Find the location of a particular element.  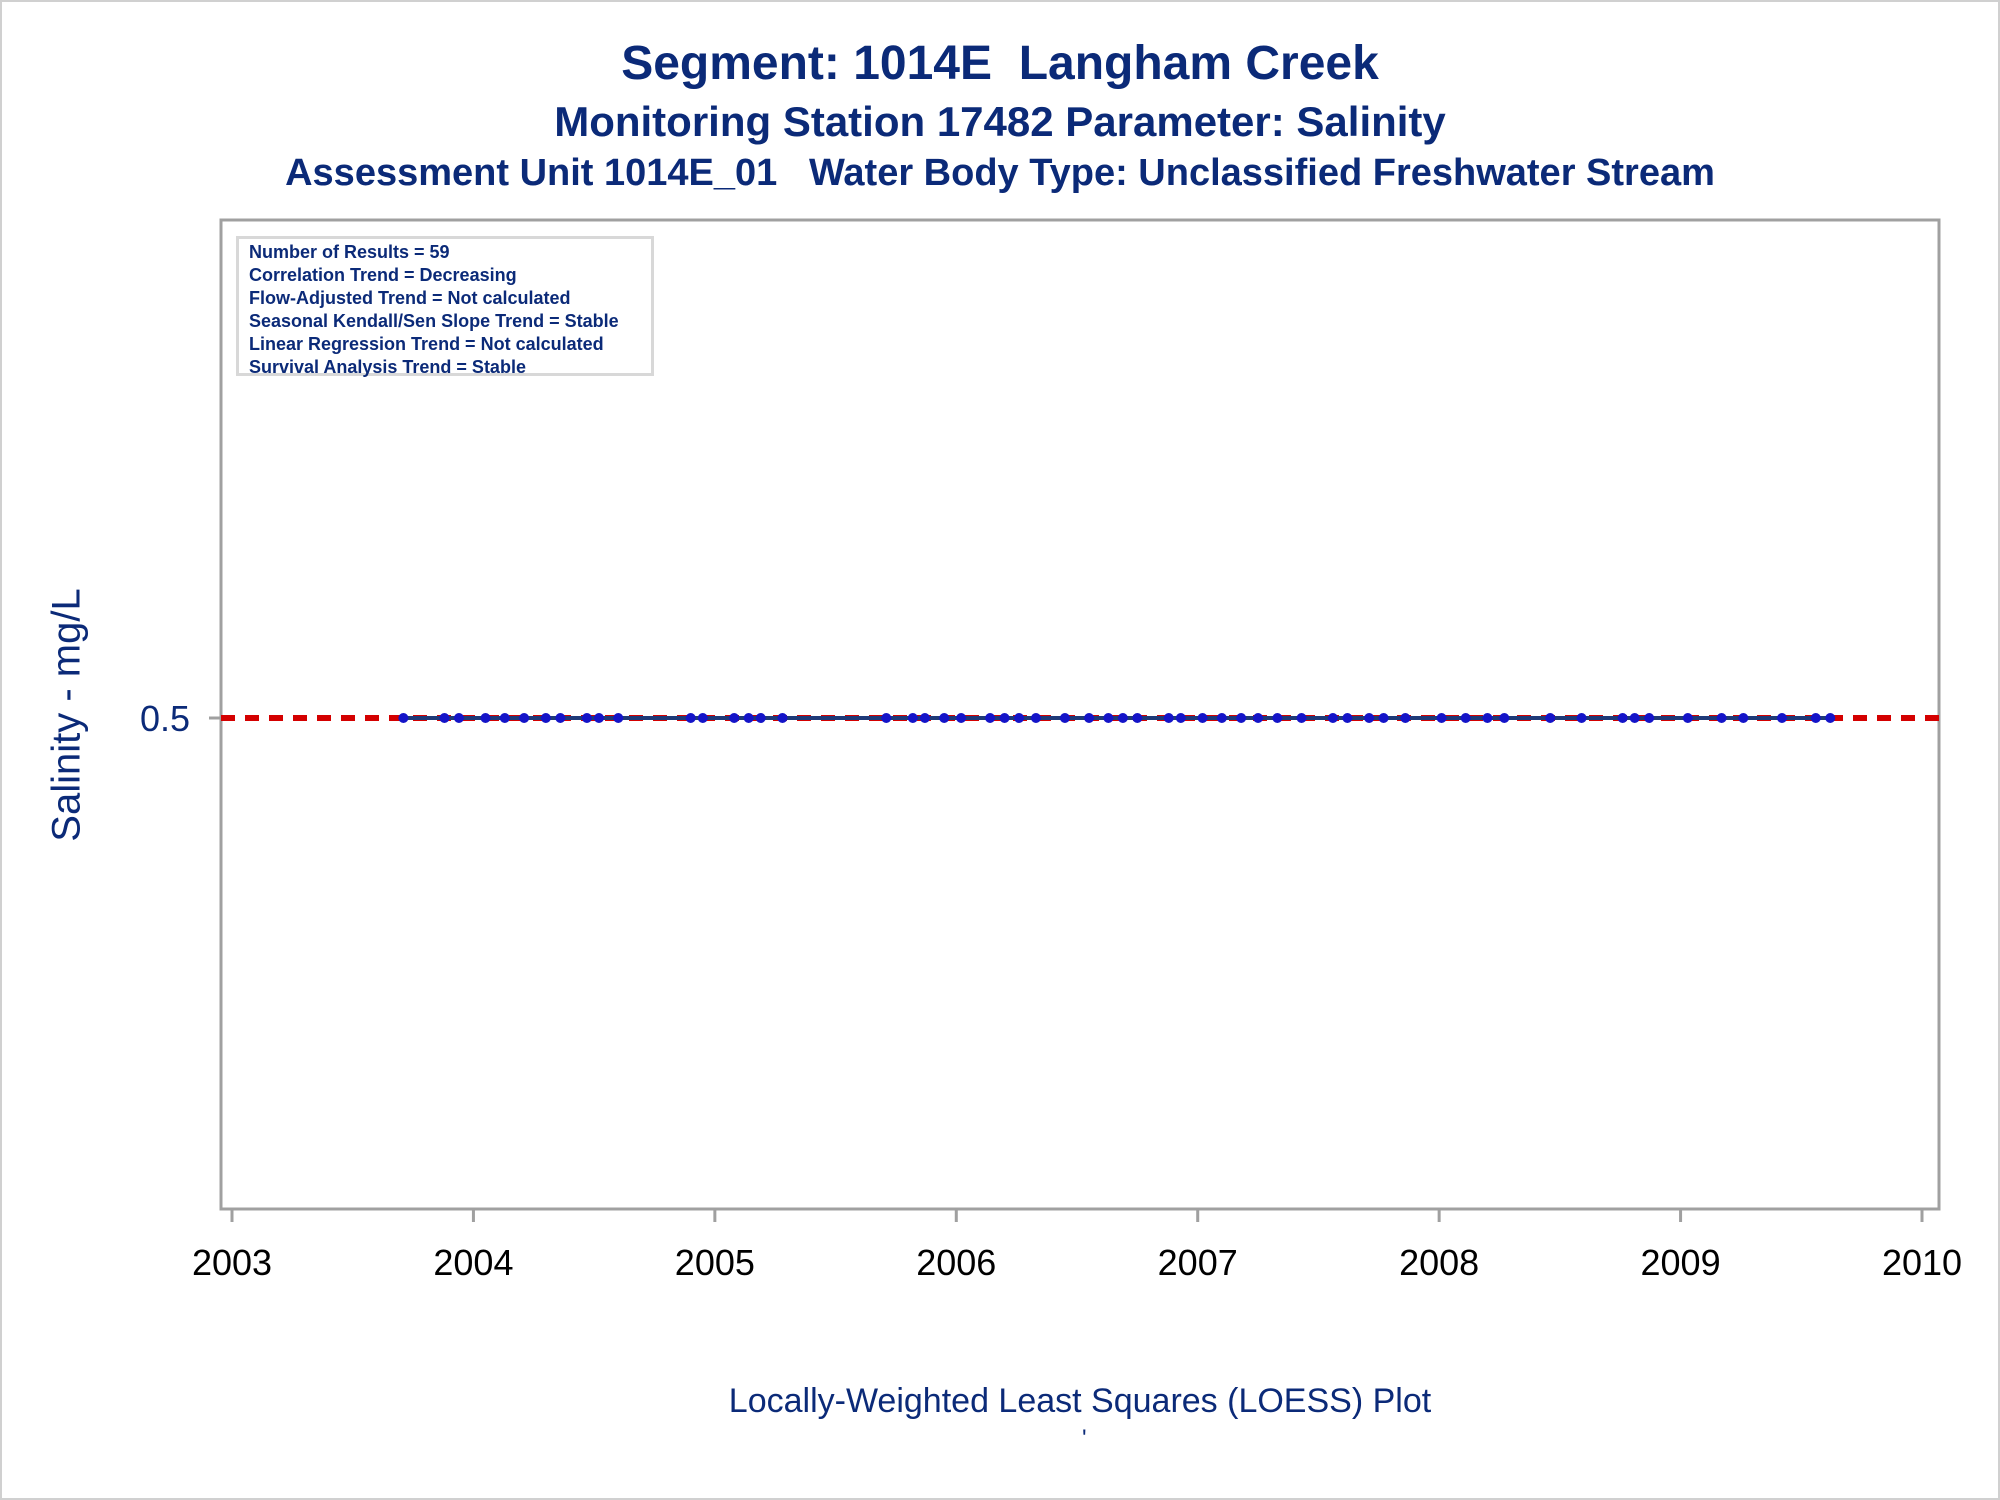

y-axis: 0.5 is located at coordinates (180, 718).